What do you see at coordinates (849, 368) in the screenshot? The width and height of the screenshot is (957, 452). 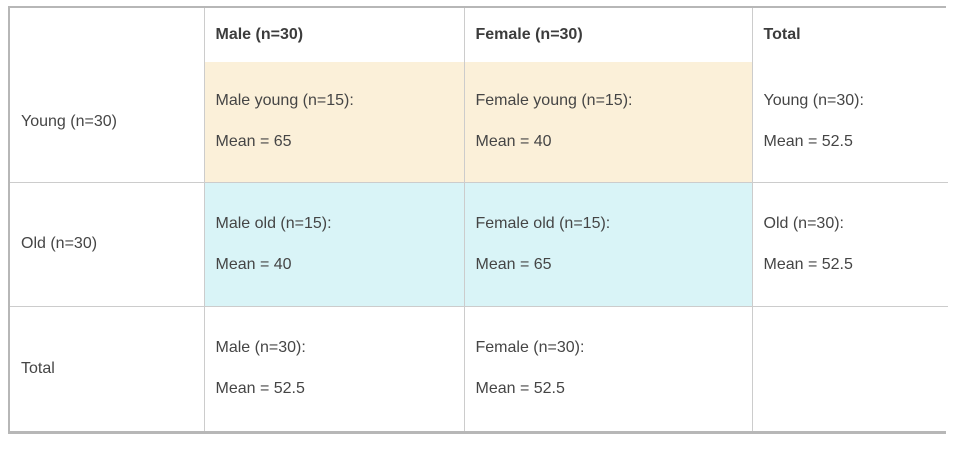 I see `cell-grand-total-empty` at bounding box center [849, 368].